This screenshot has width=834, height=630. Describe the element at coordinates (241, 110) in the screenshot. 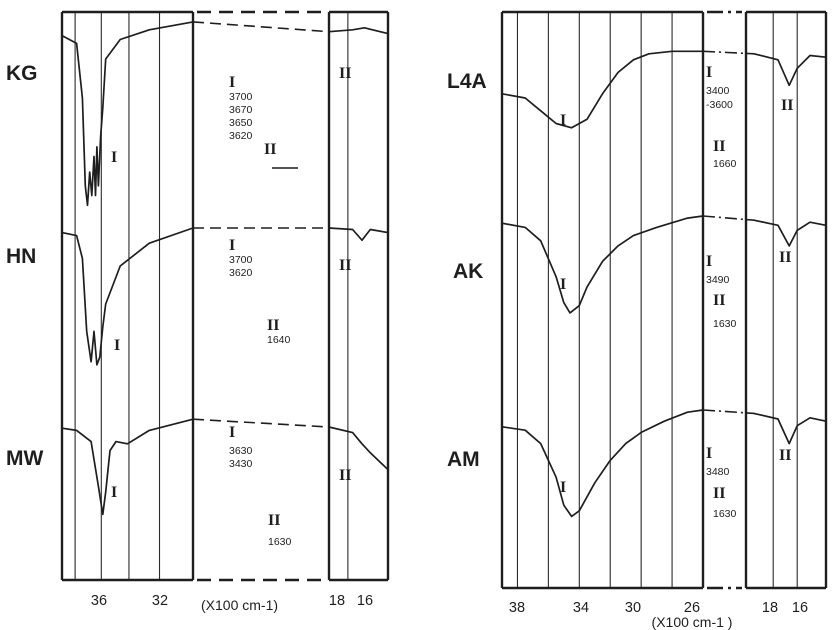

I see `band-i-wavenumber: 3670` at that location.